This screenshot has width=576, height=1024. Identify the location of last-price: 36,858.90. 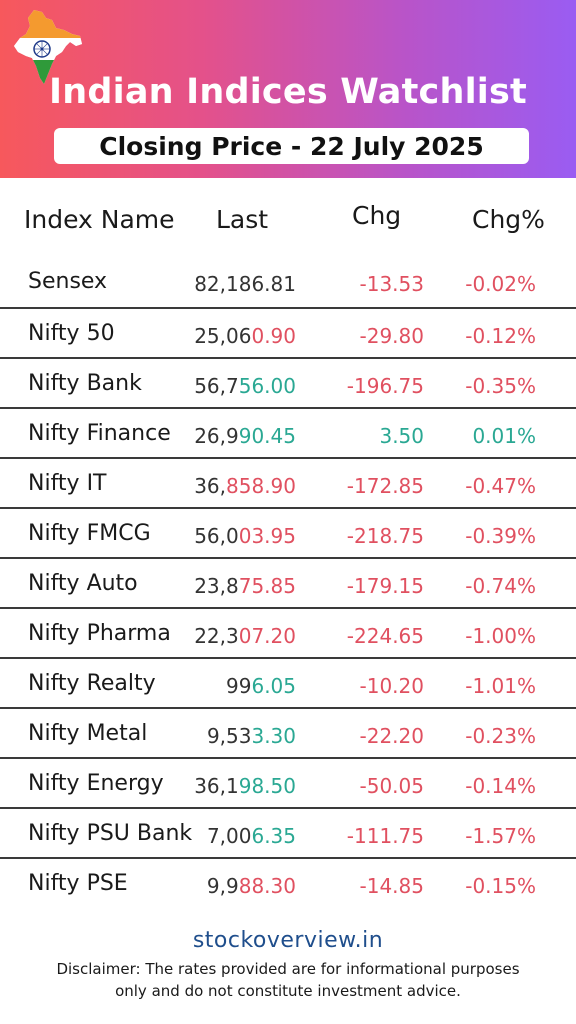
(245, 486).